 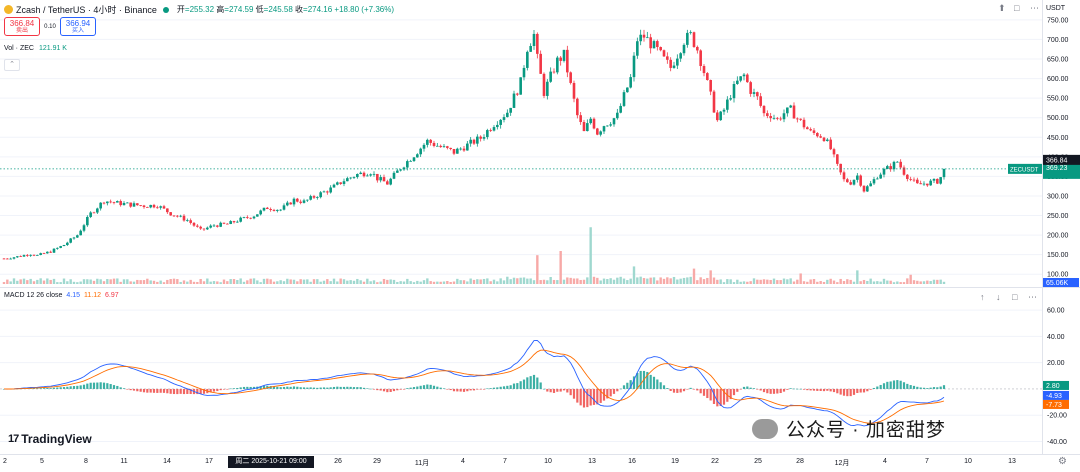 What do you see at coordinates (86, 10) in the screenshot?
I see `symbol-title: Zcash / TetherUS · 4小时 · Binance` at bounding box center [86, 10].